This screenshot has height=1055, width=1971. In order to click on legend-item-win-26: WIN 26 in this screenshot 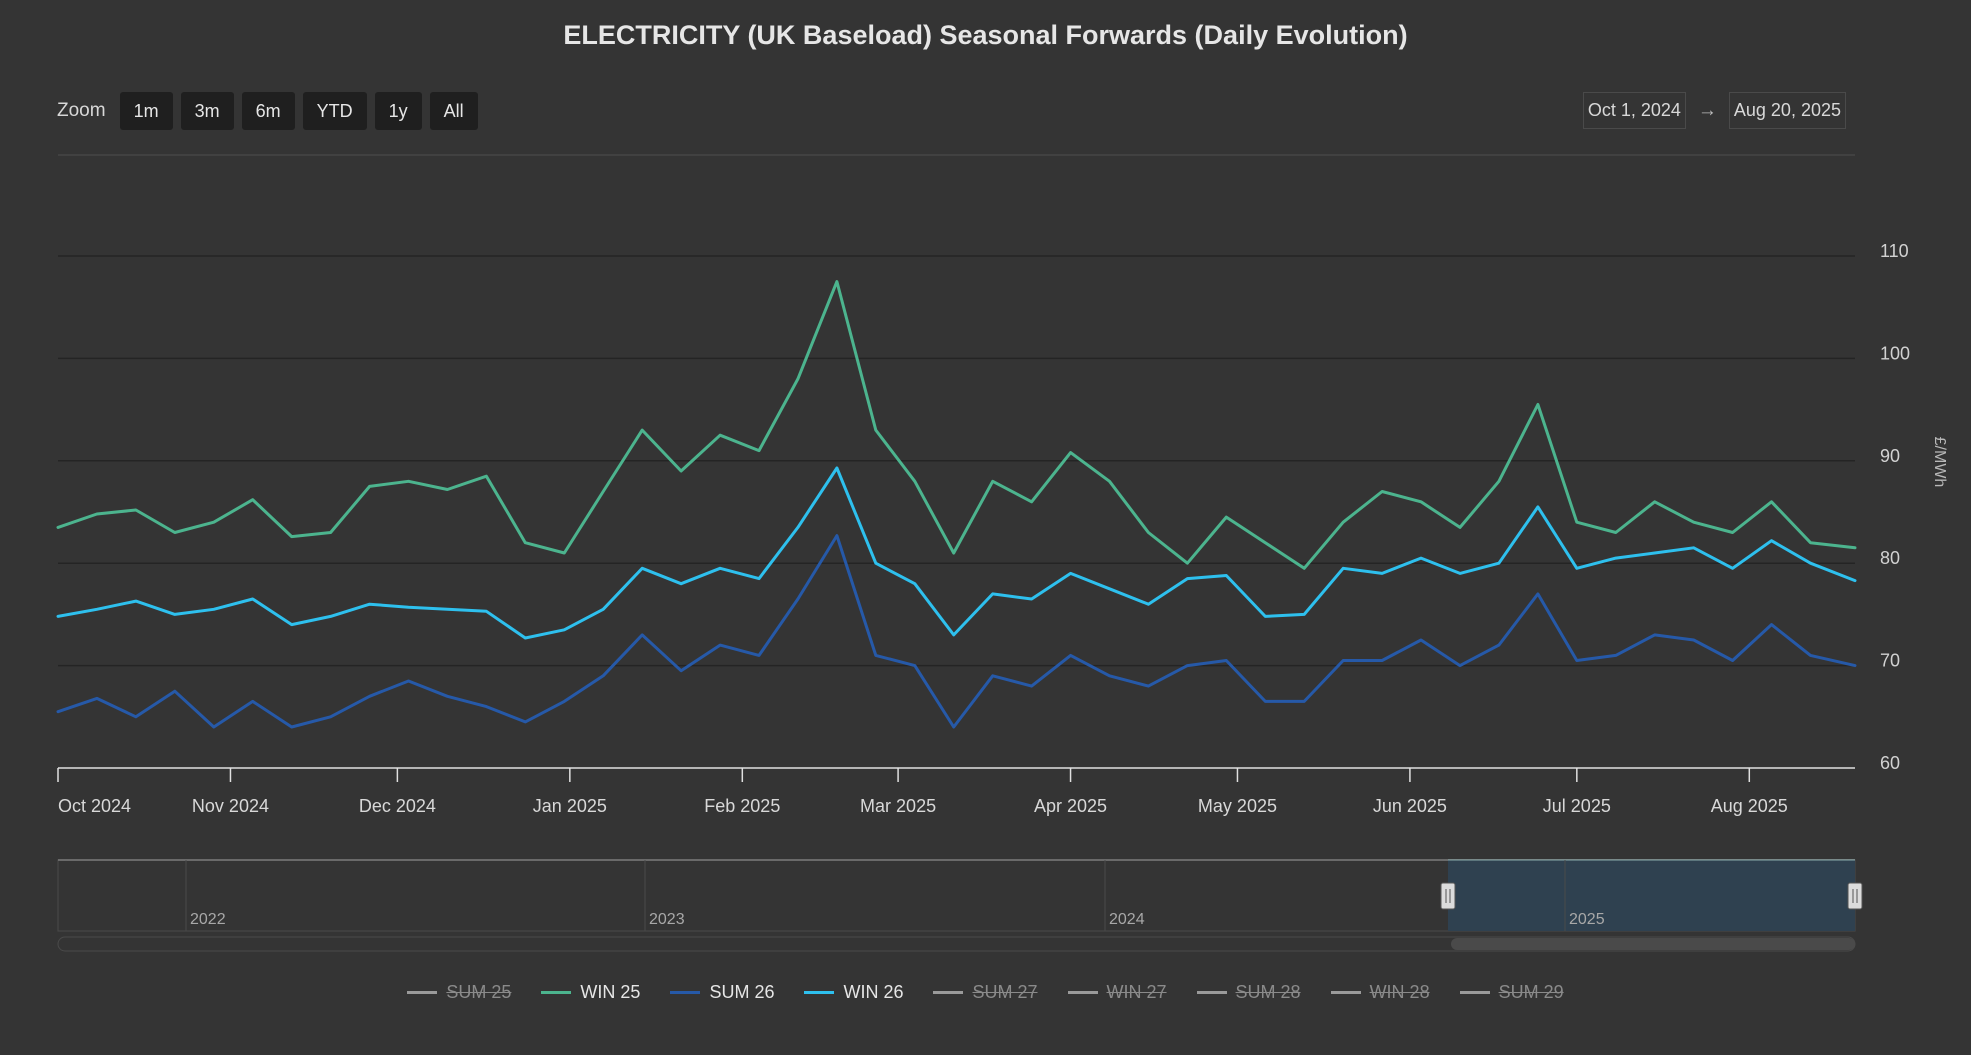, I will do `click(853, 992)`.